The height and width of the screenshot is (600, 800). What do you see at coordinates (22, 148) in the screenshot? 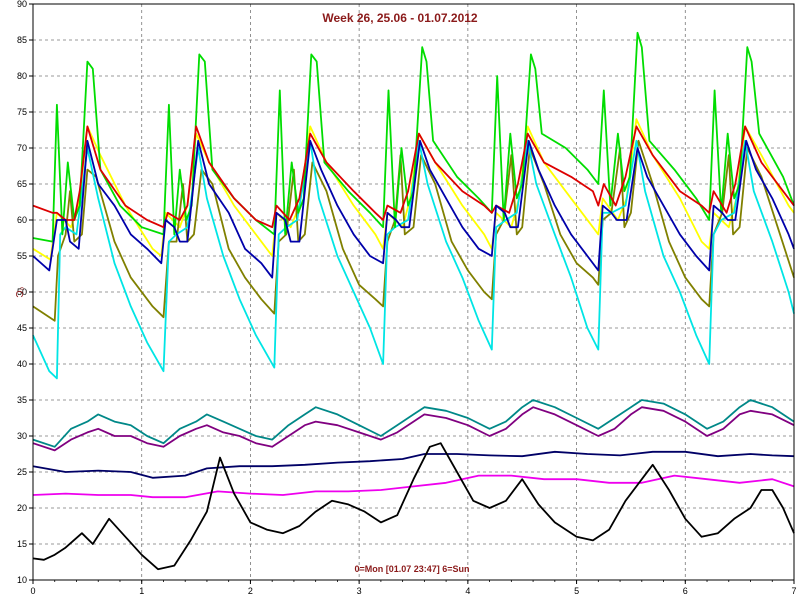
I see `y-tick-label: 70` at bounding box center [22, 148].